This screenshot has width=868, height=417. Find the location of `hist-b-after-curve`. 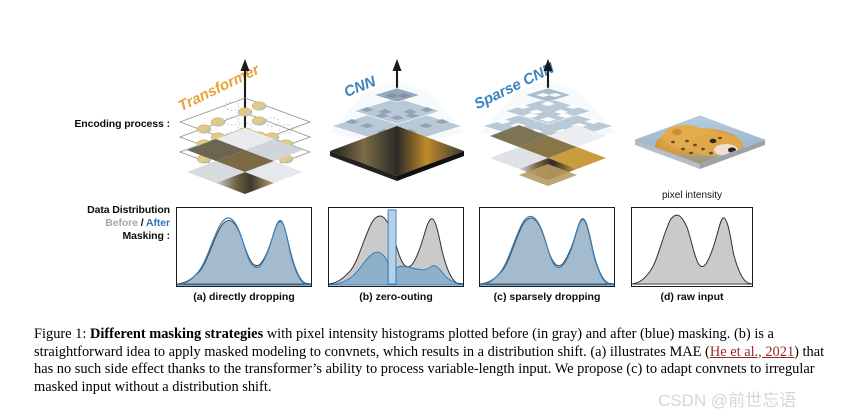

hist-b-after-curve is located at coordinates (396, 268).